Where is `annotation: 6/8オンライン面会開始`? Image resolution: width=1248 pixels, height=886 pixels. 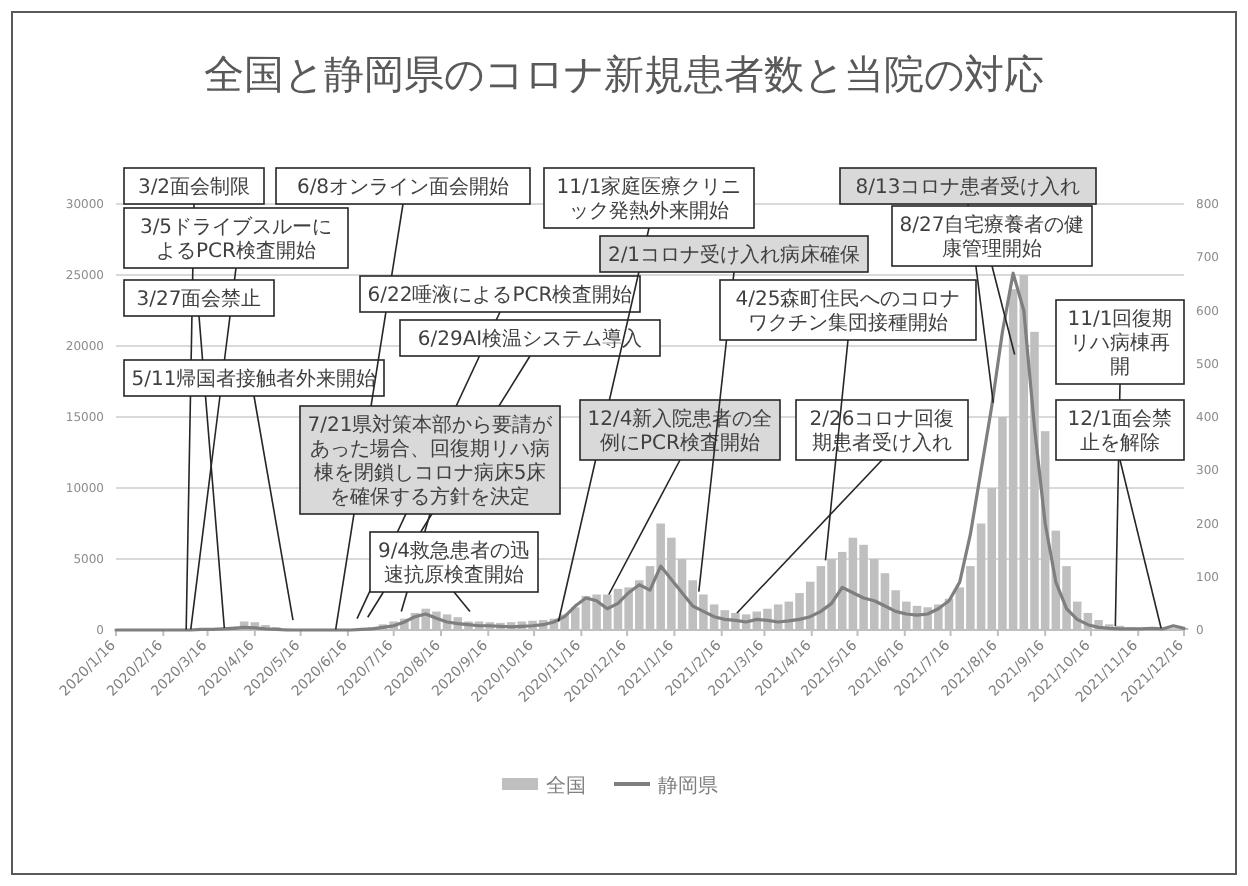
annotation: 6/8オンライン面会開始 is located at coordinates (403, 187).